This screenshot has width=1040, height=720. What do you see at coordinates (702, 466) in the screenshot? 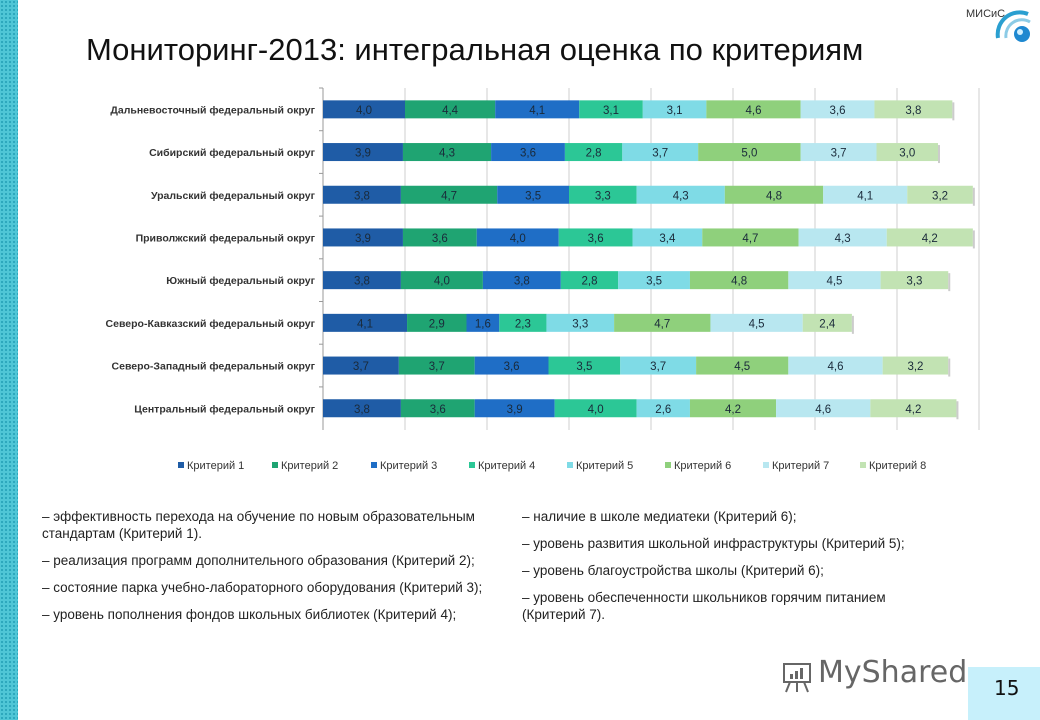
I see `legend-label: Критерий 6` at bounding box center [702, 466].